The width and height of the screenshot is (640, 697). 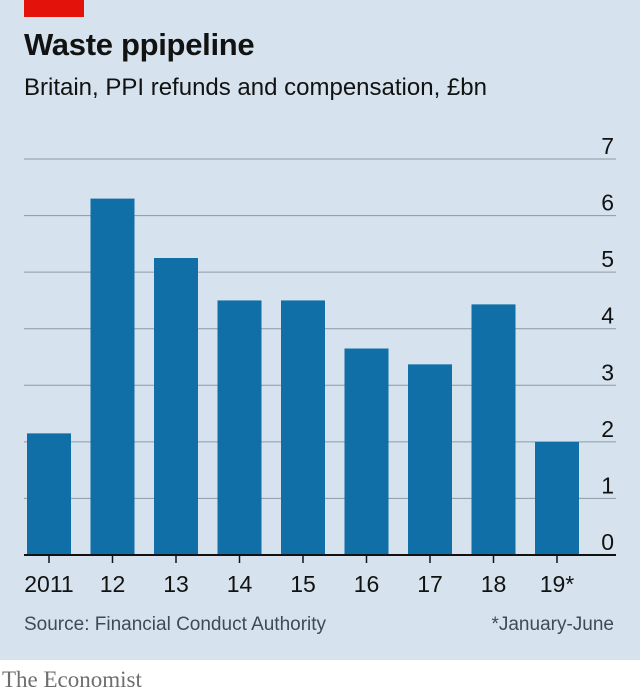 I want to click on y-tick-label: 3, so click(x=607, y=372).